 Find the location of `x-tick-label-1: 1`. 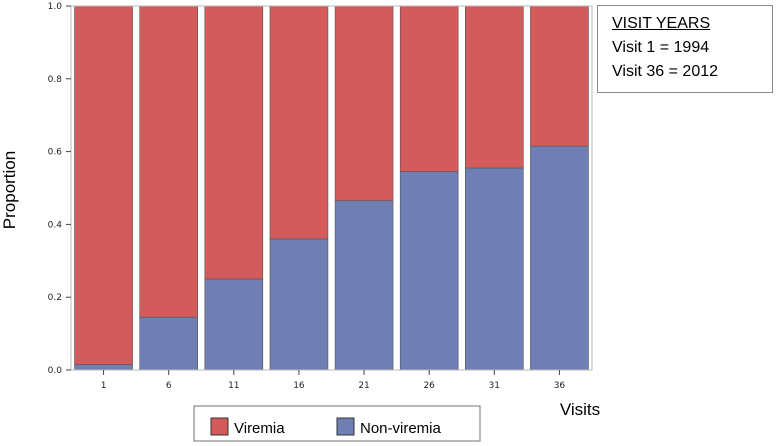

x-tick-label-1: 1 is located at coordinates (104, 386).